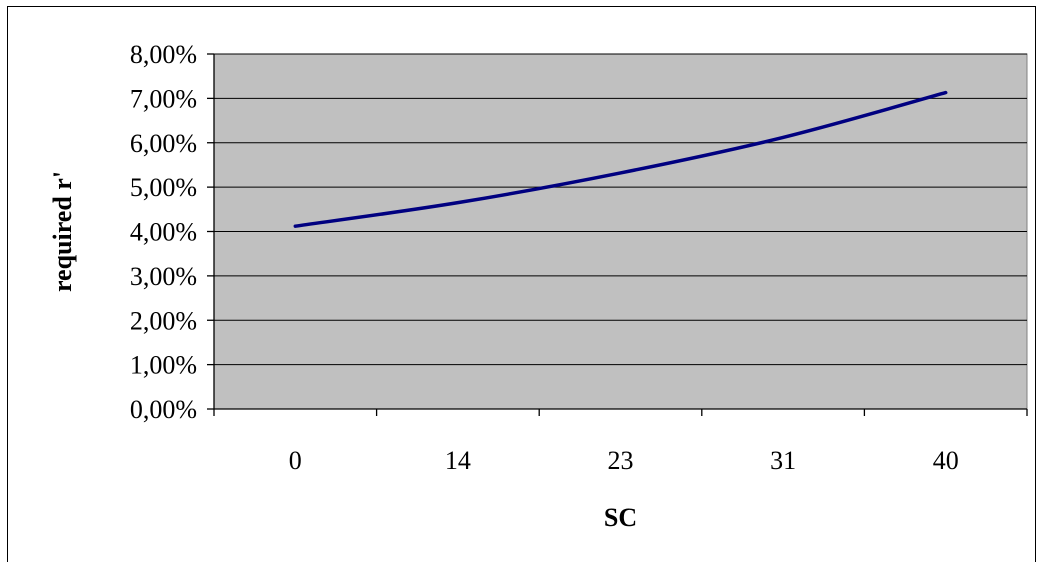 The image size is (1037, 563). What do you see at coordinates (295, 460) in the screenshot?
I see `x-tick-label: 0` at bounding box center [295, 460].